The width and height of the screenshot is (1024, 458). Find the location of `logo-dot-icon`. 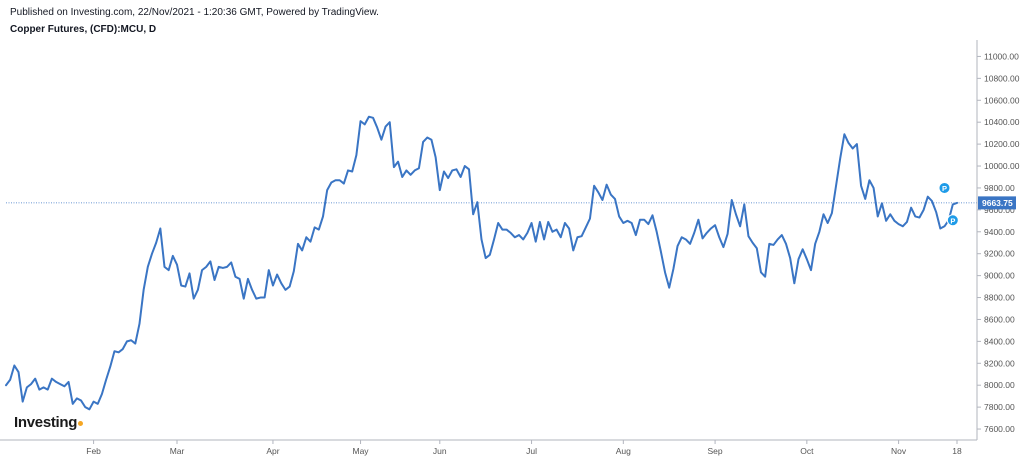

logo-dot-icon is located at coordinates (81, 423).